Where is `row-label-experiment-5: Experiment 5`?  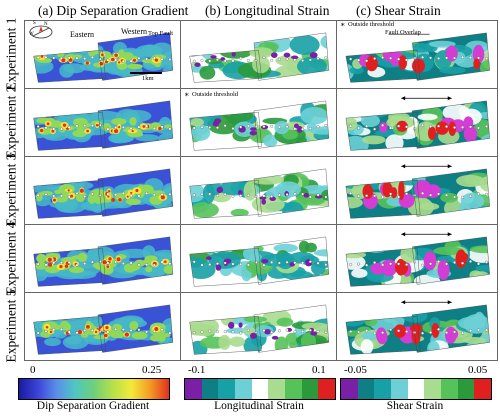
row-label-experiment-5: Experiment 5 is located at coordinates (12, 326).